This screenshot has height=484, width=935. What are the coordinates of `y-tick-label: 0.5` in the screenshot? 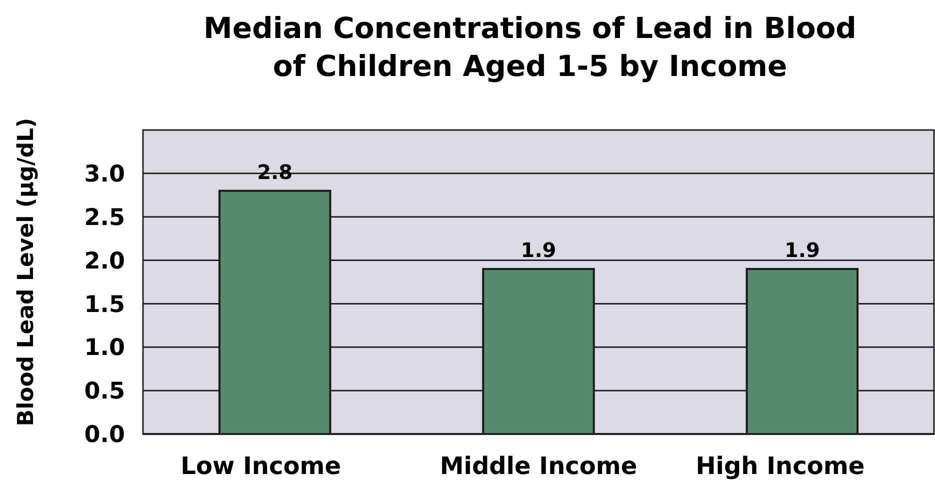 It's located at (104, 391).